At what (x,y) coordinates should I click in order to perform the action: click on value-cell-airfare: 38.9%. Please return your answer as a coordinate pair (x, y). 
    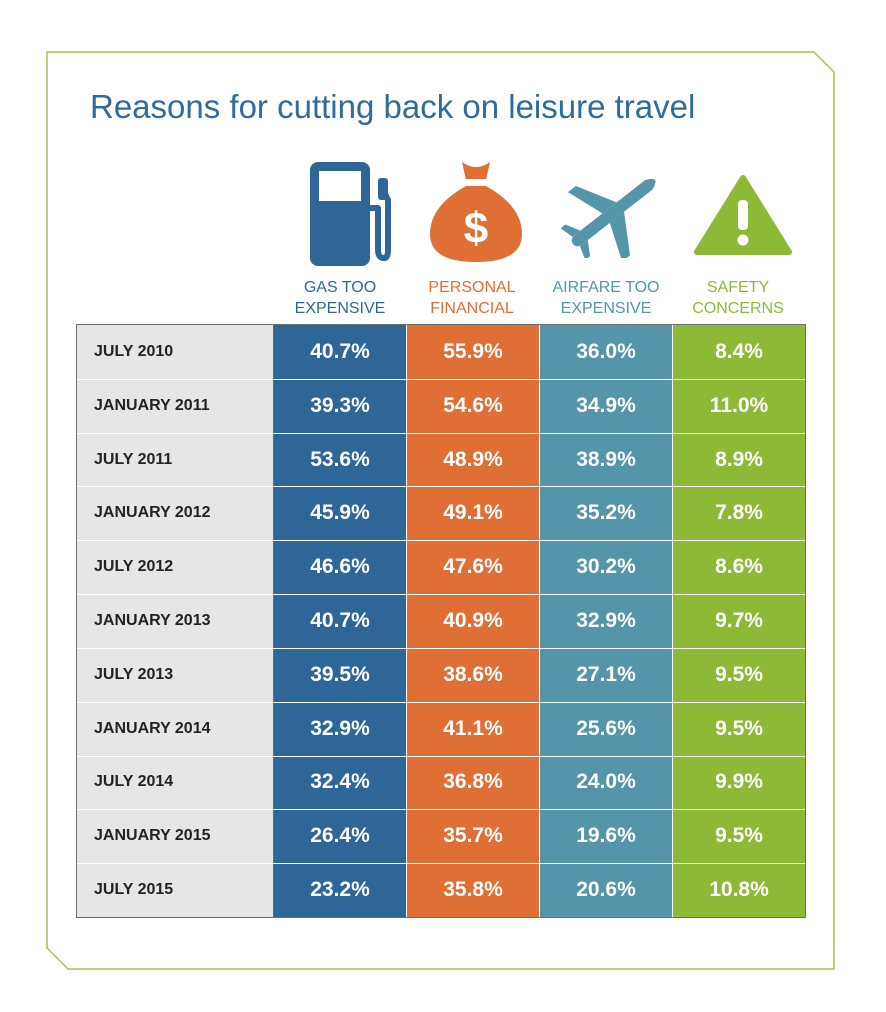
    Looking at the image, I should click on (606, 459).